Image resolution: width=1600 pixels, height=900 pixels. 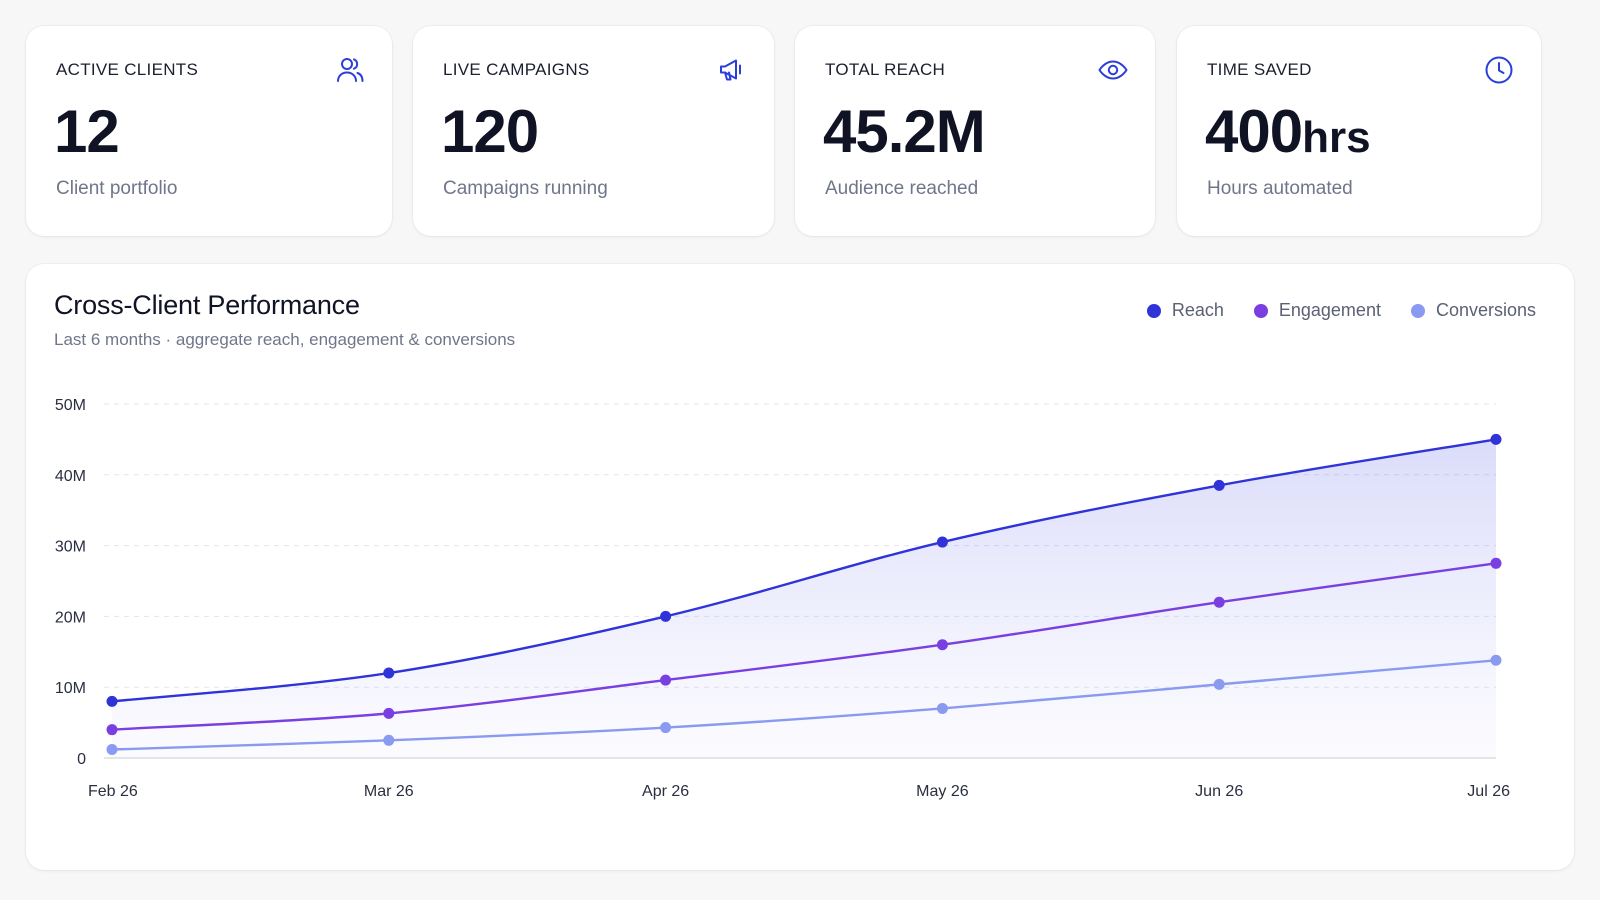 What do you see at coordinates (87, 131) in the screenshot?
I see `kpi-value: 12` at bounding box center [87, 131].